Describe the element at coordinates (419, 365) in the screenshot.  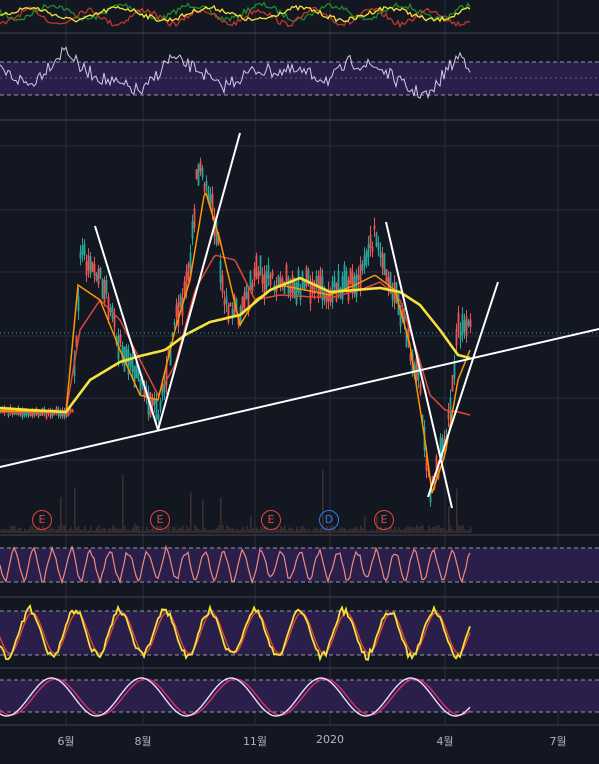
I see `trendline` at that location.